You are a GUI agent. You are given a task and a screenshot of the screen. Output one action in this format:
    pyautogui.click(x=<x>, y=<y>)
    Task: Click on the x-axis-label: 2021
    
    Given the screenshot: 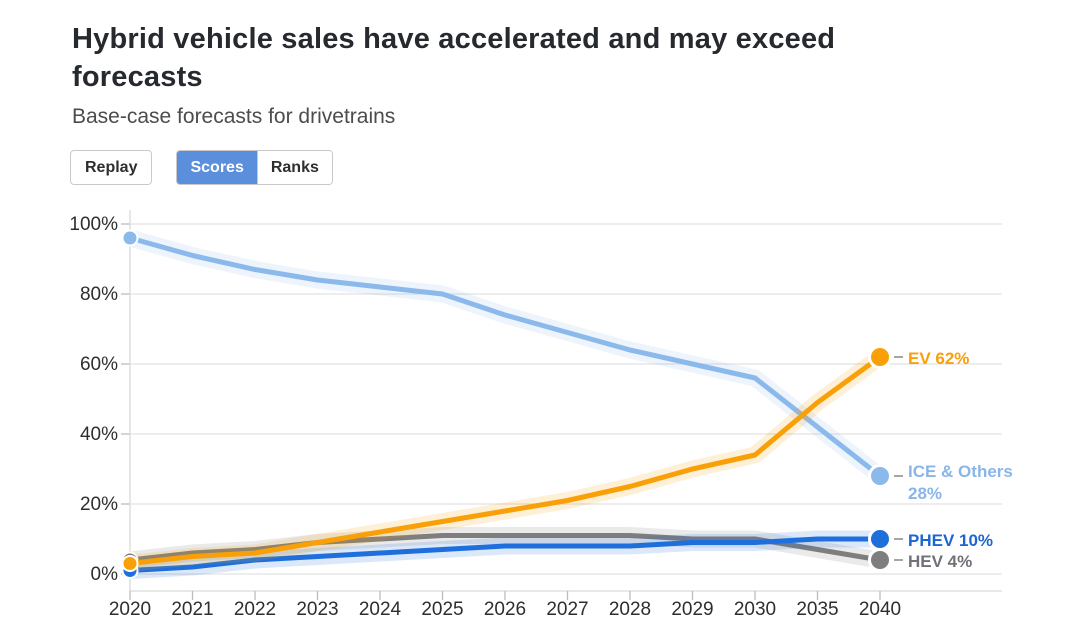 What is the action you would take?
    pyautogui.click(x=192, y=609)
    